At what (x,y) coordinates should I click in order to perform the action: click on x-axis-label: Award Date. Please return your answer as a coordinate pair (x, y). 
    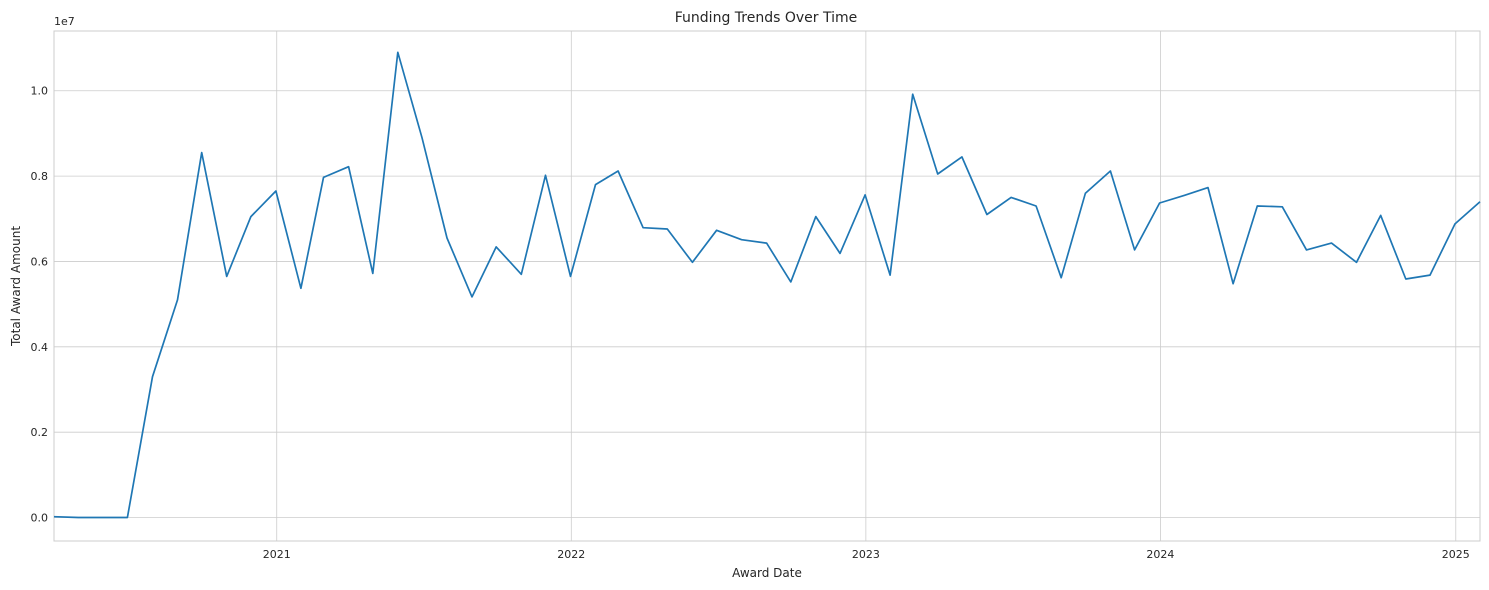
    Looking at the image, I should click on (767, 573).